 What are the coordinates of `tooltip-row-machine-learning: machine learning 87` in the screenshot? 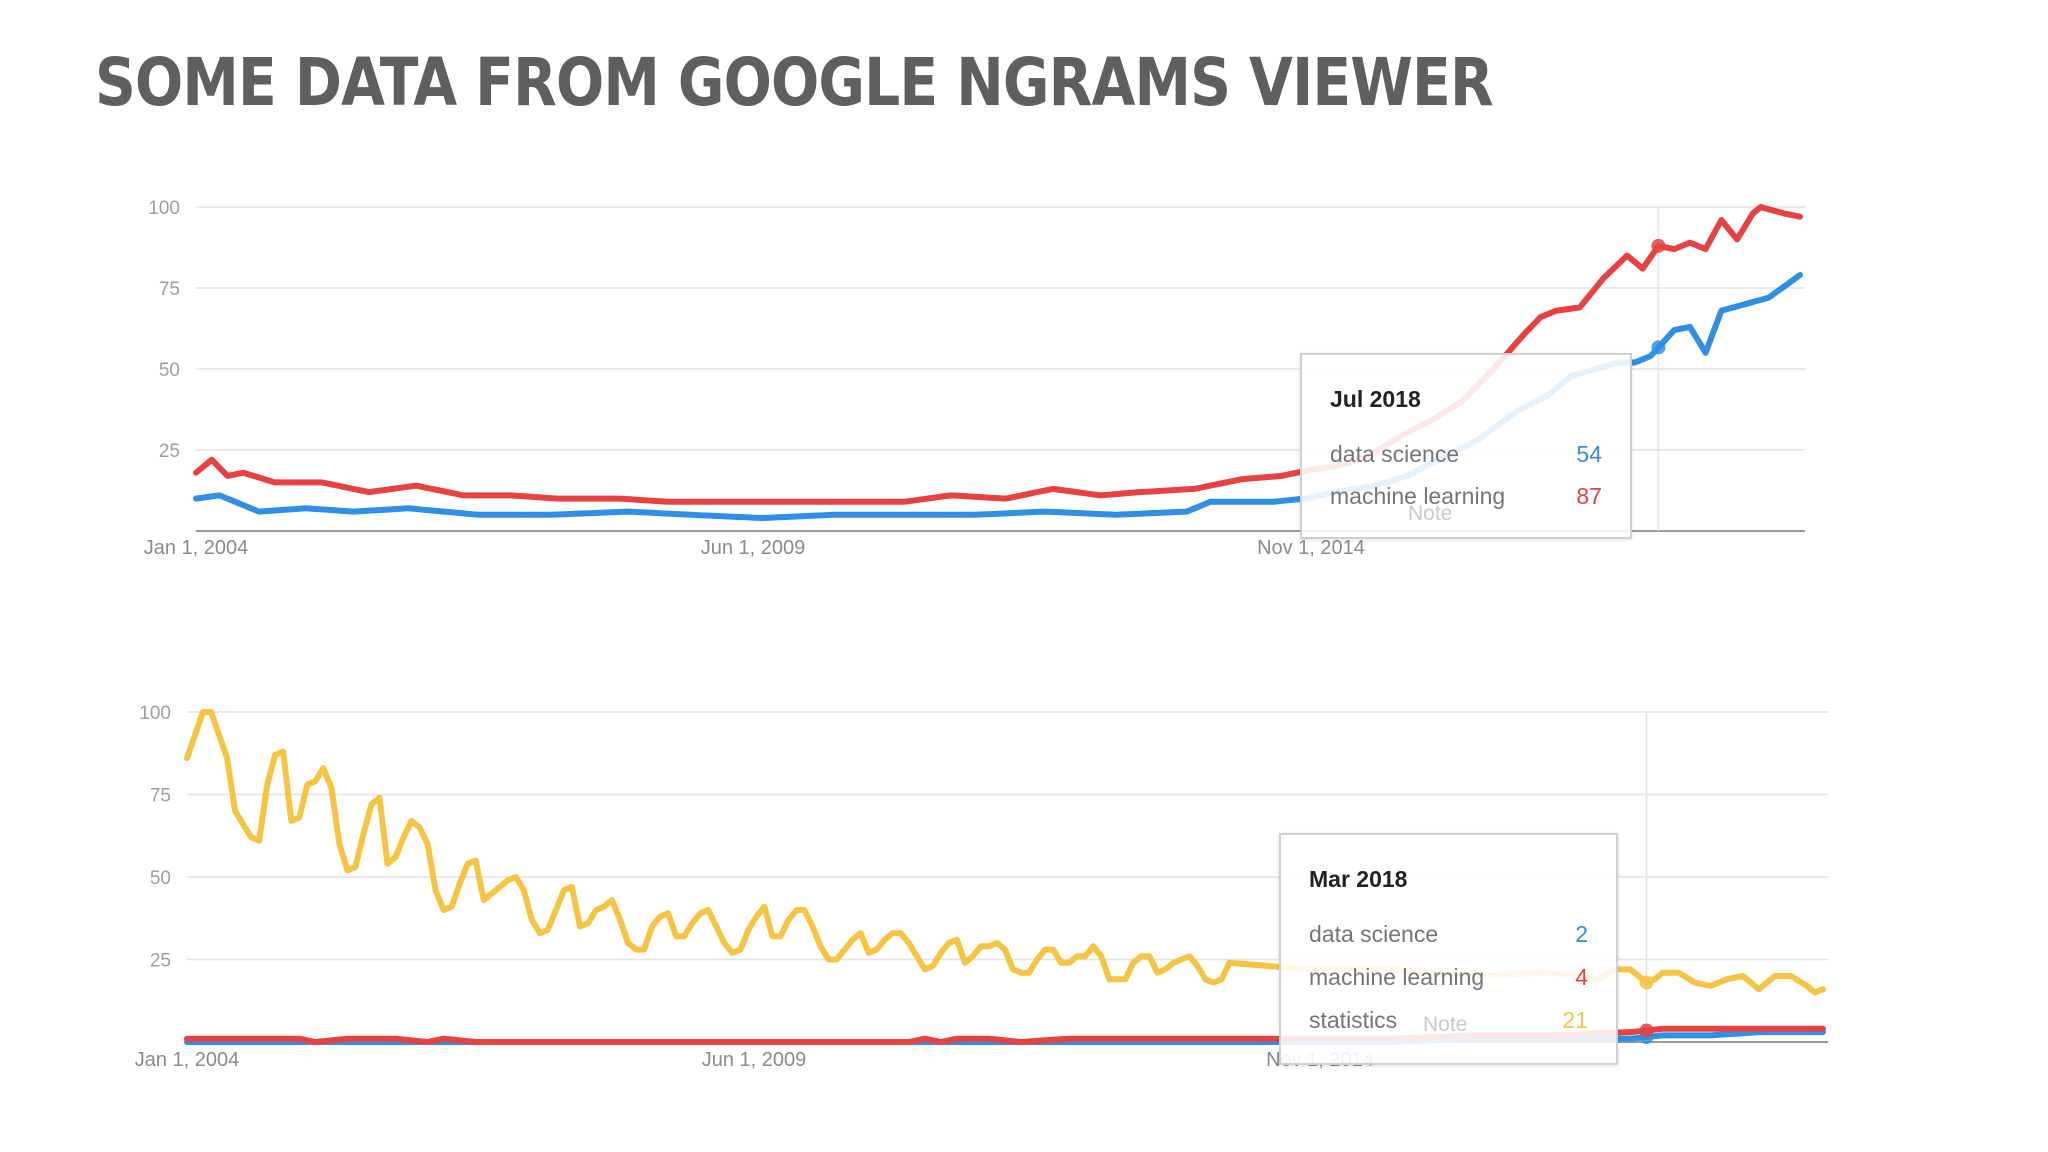 It's located at (1466, 498).